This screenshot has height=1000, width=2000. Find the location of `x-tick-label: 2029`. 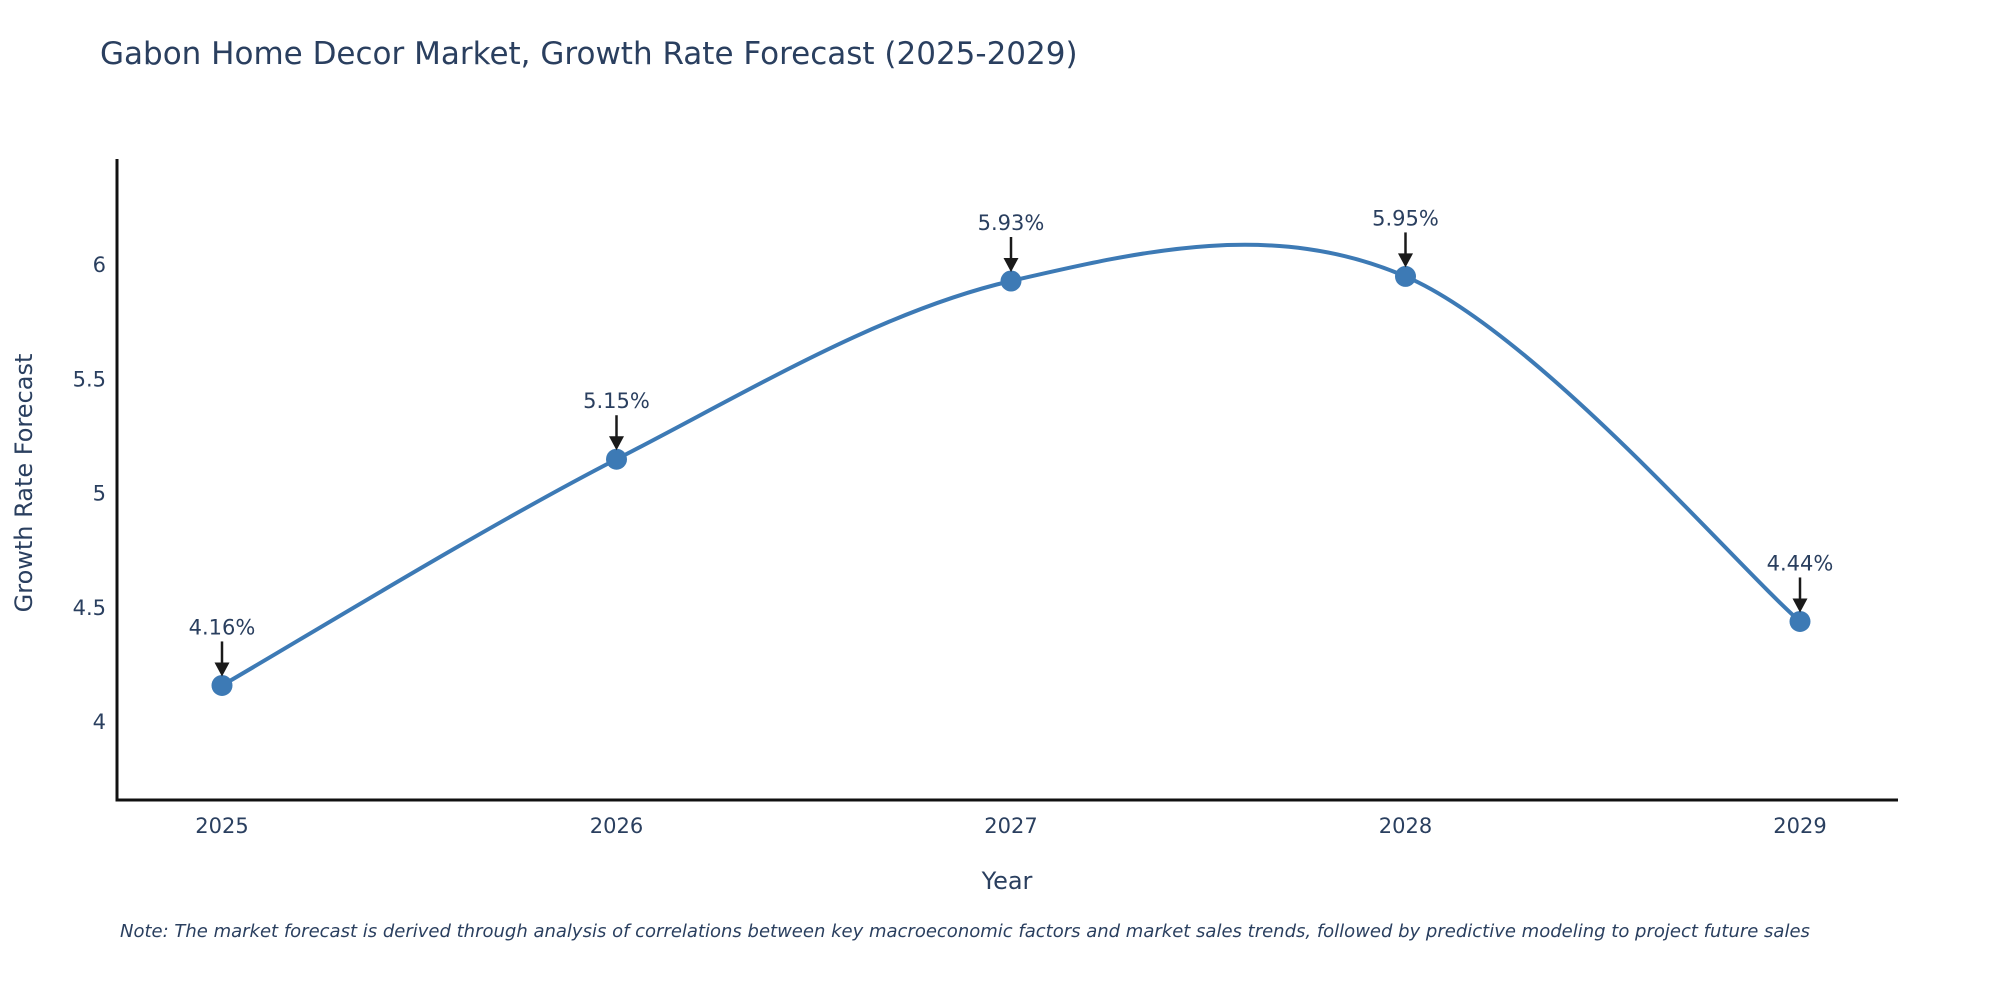

x-tick-label: 2029 is located at coordinates (1799, 826).